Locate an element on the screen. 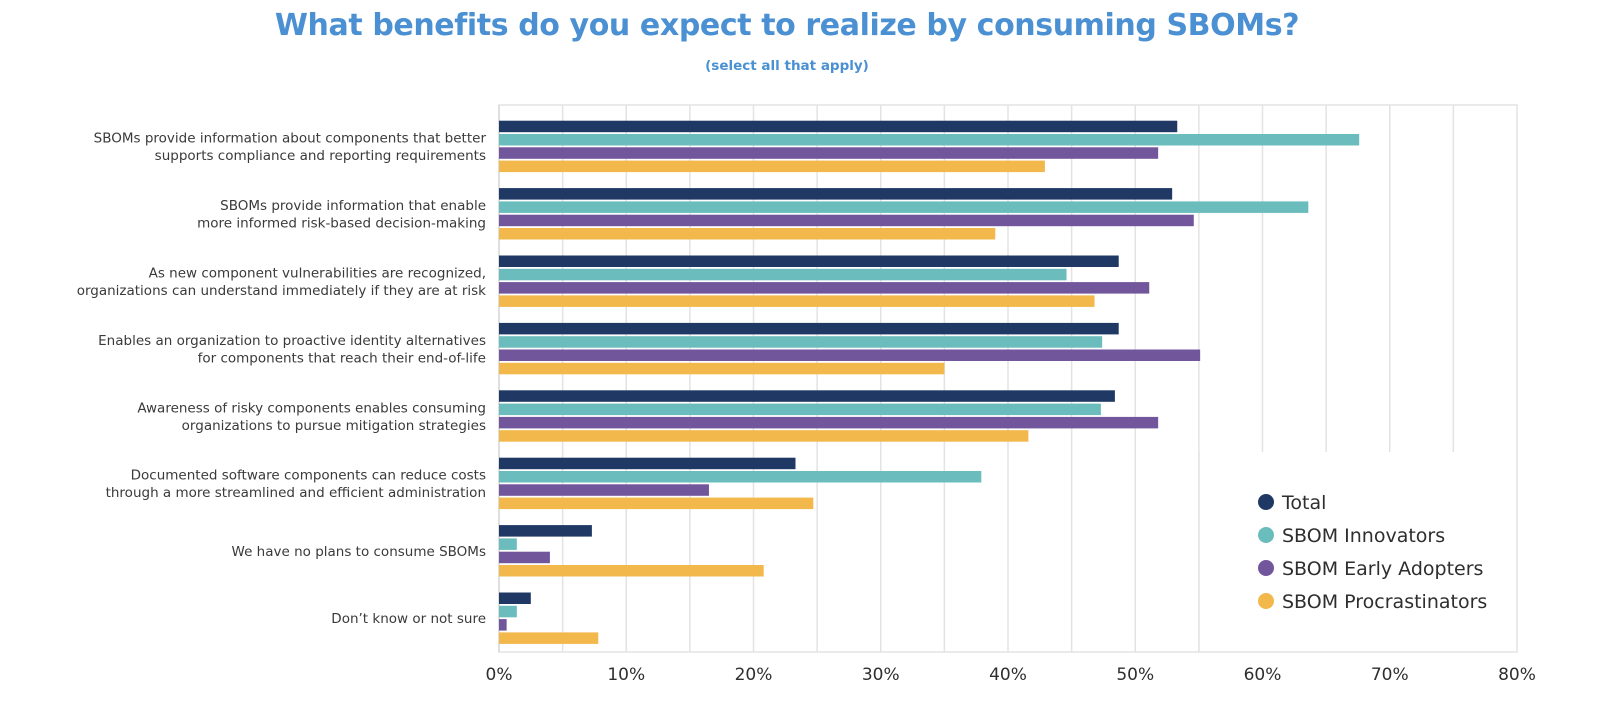 The width and height of the screenshot is (1600, 710). legend-label: Total is located at coordinates (1303, 503).